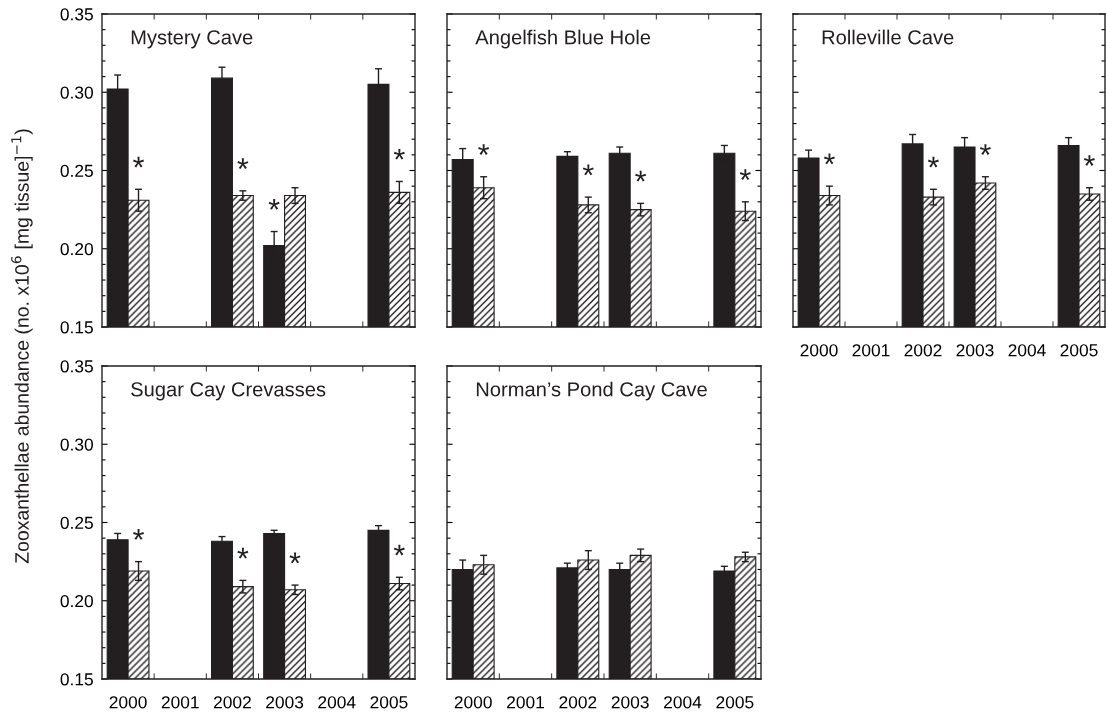  Describe the element at coordinates (228, 391) in the screenshot. I see `text: Sugar Cay Crevasses` at that location.